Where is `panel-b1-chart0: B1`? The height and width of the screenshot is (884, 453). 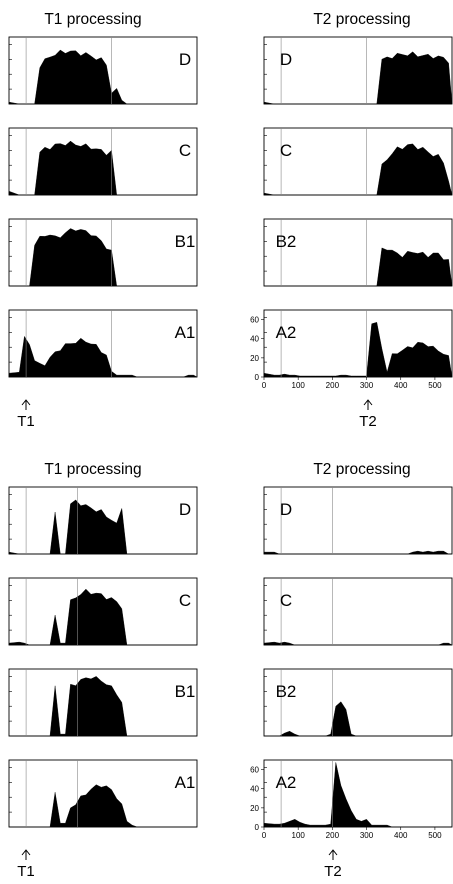 panel-b1-chart0: B1 is located at coordinates (103, 252).